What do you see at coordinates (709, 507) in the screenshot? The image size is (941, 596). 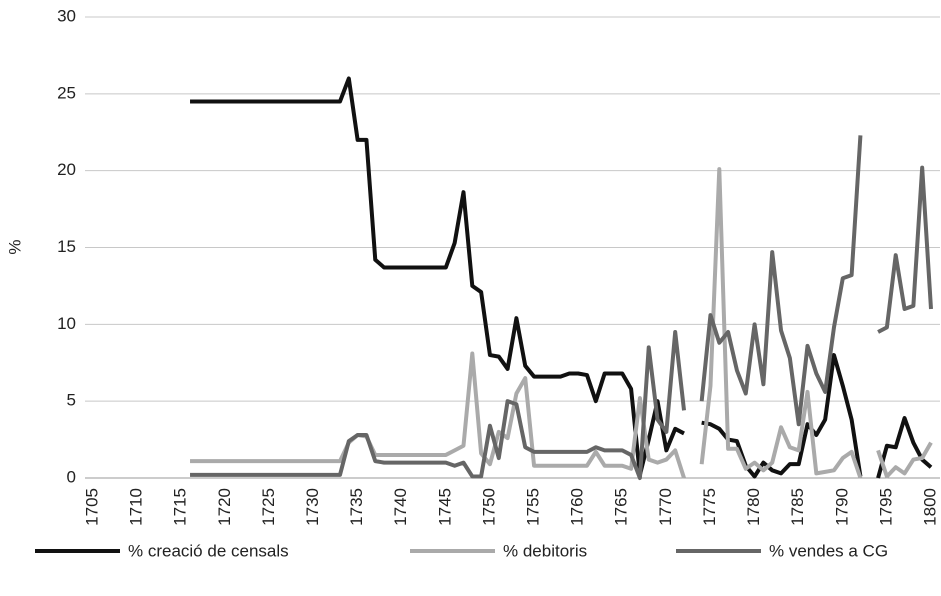 I see `x-tick-label: 1775` at bounding box center [709, 507].